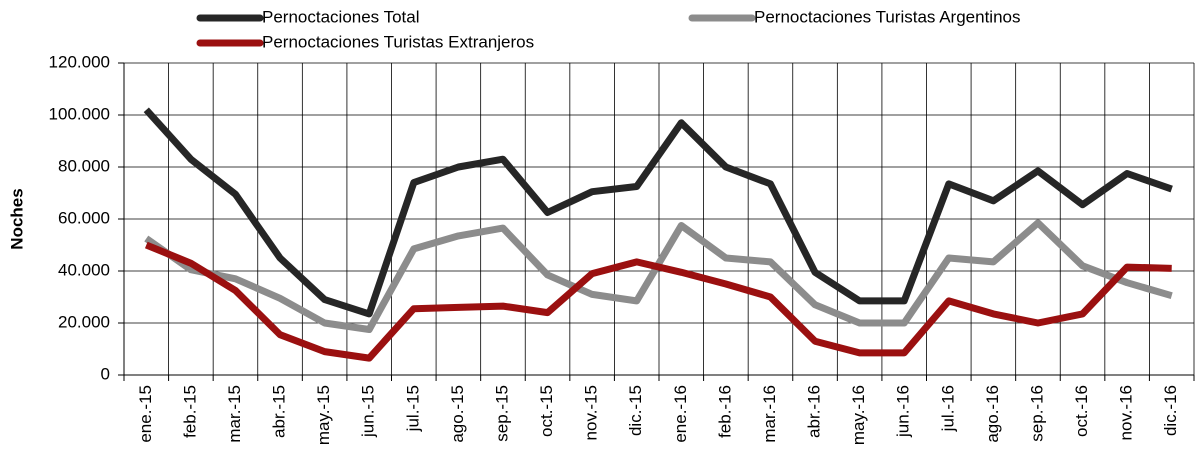  Describe the element at coordinates (412, 408) in the screenshot. I see `x-tick-label: jul.-15` at that location.